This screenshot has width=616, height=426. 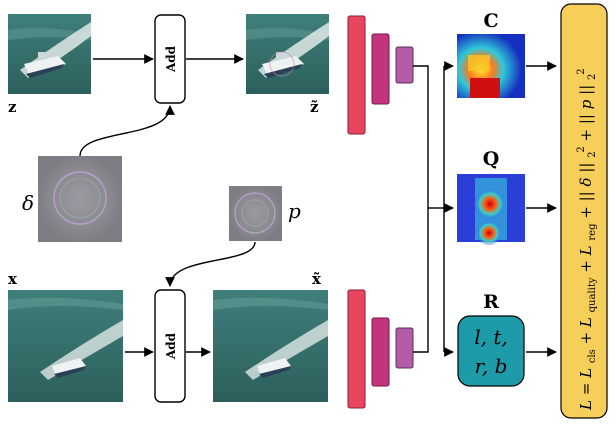 What do you see at coordinates (80, 199) in the screenshot?
I see `perturbation-delta-image` at bounding box center [80, 199].